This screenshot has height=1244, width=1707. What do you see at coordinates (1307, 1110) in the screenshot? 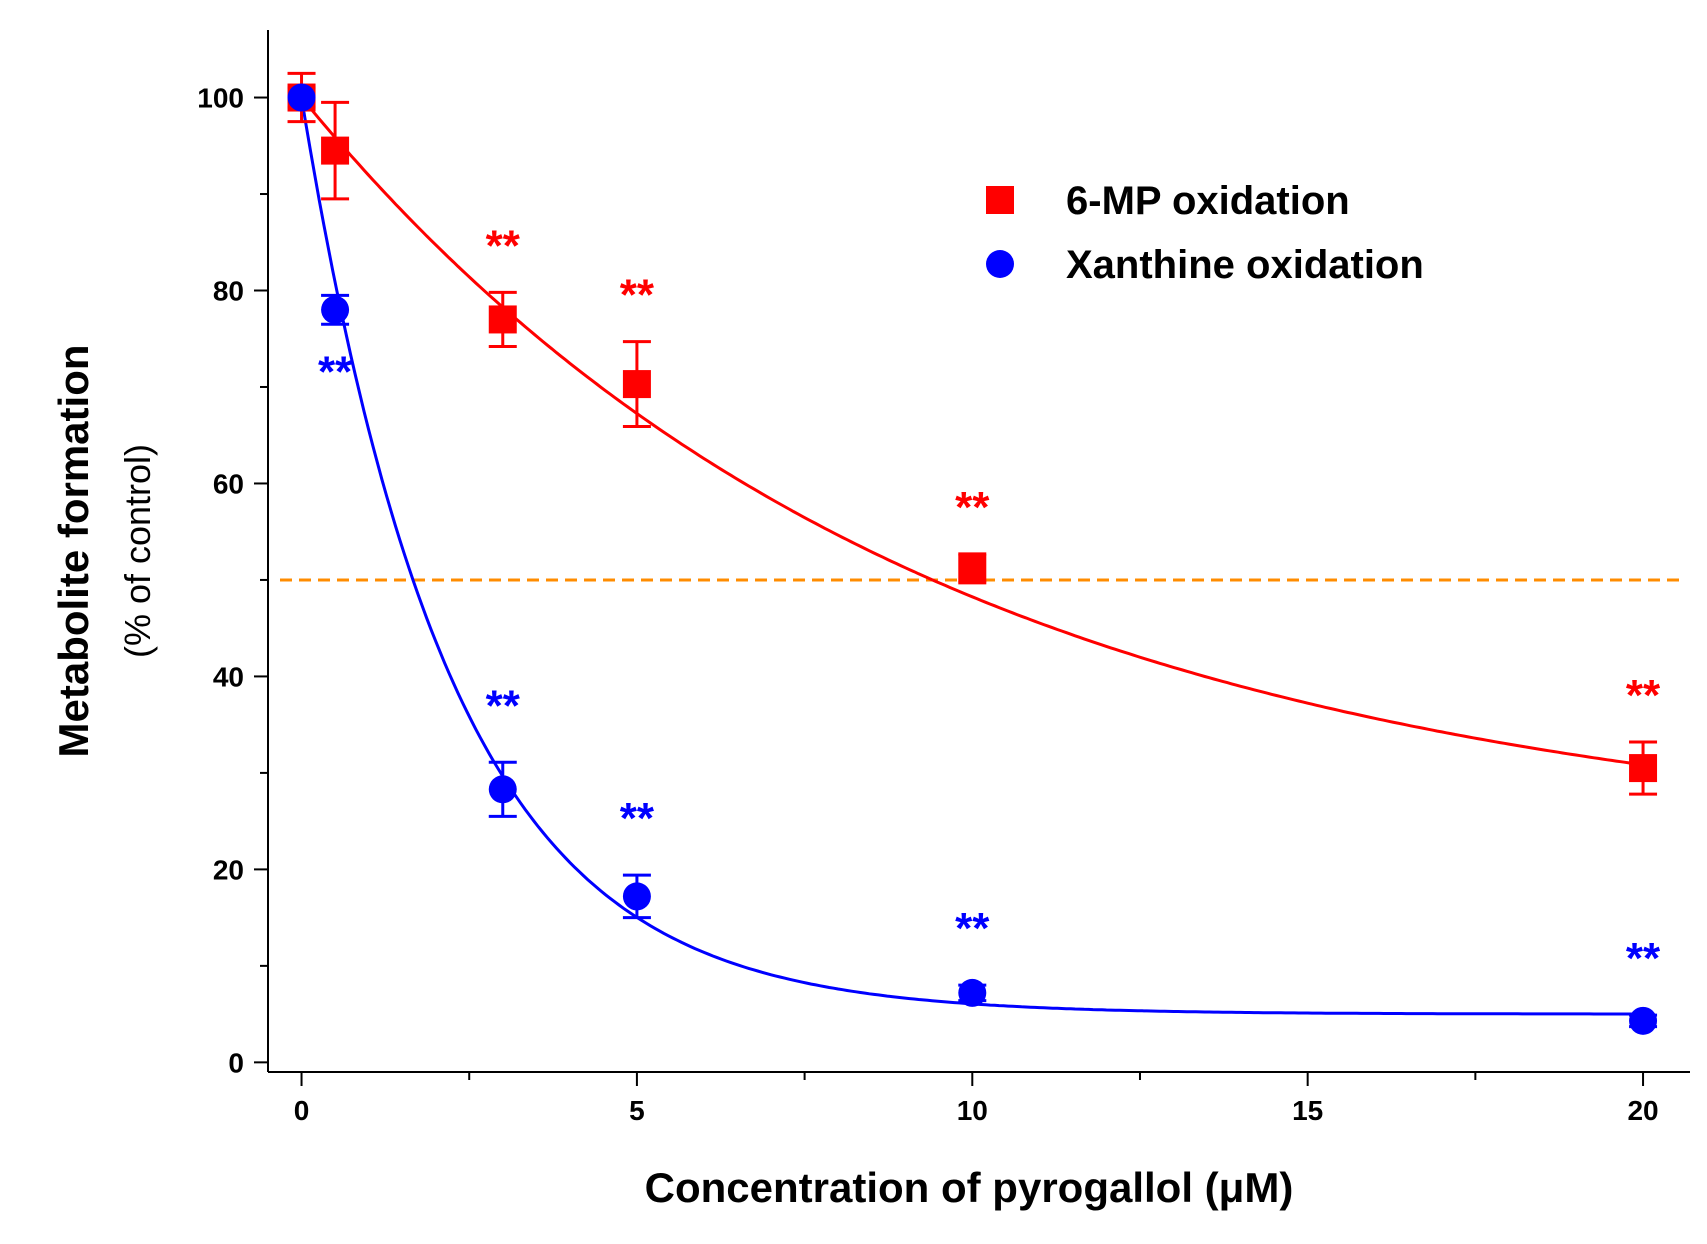
I see `x-tick-label: 15` at bounding box center [1307, 1110].